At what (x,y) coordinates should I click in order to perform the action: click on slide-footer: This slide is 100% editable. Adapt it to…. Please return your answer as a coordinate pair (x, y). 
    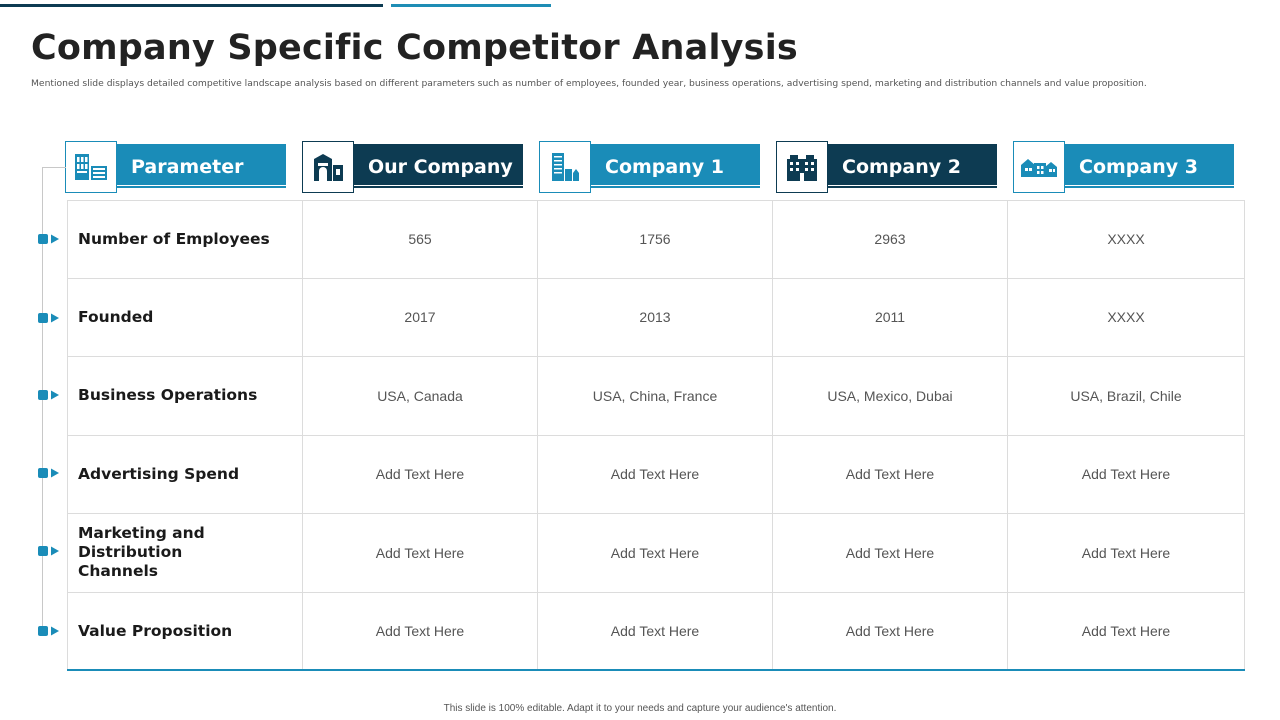
    Looking at the image, I should click on (640, 708).